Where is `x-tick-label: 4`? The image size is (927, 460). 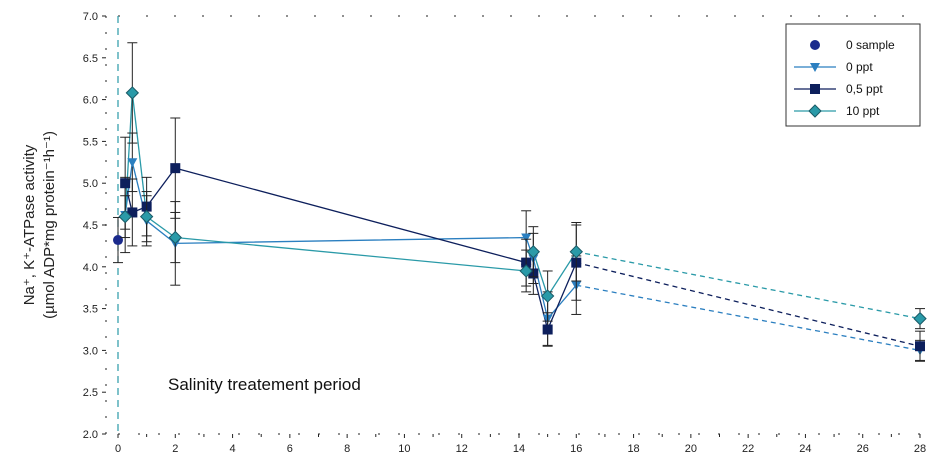 x-tick-label: 4 is located at coordinates (233, 449).